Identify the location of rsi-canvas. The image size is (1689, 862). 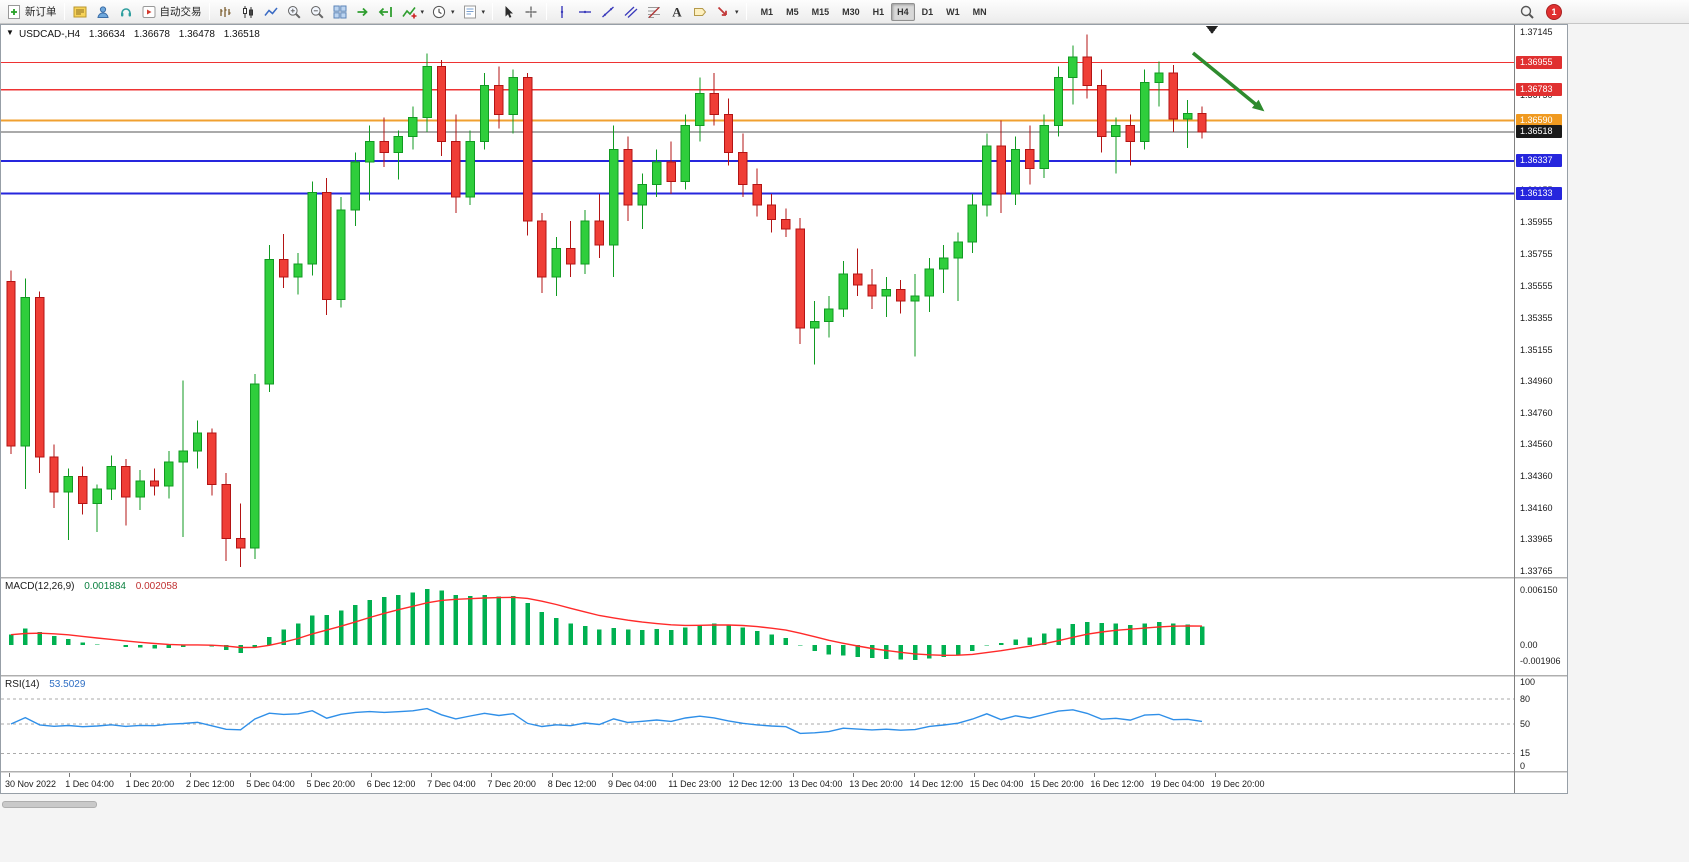
(758, 724).